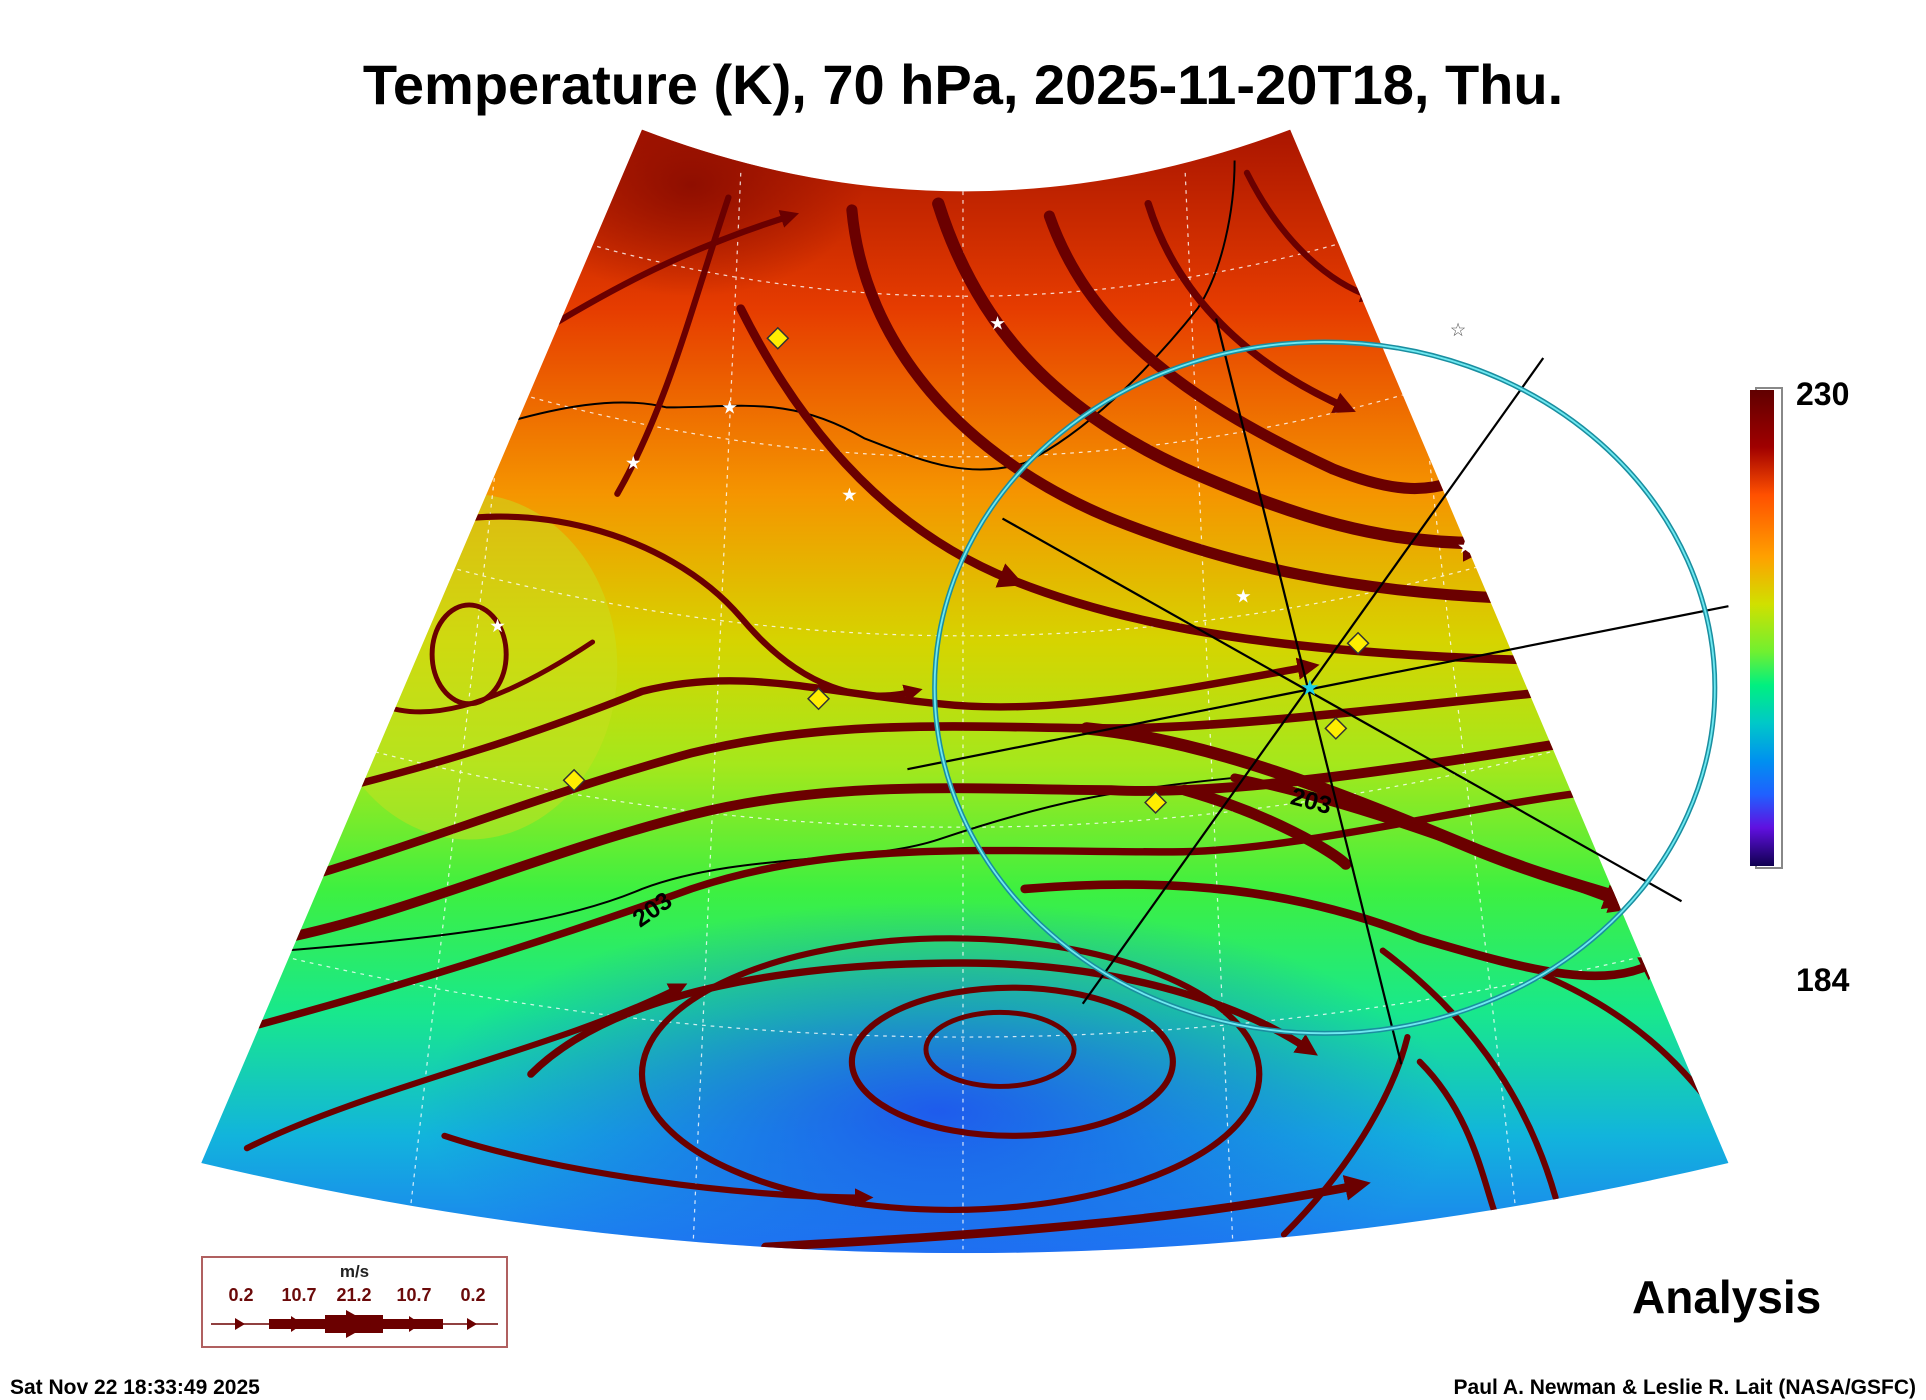  I want to click on colorbar, so click(1762, 628).